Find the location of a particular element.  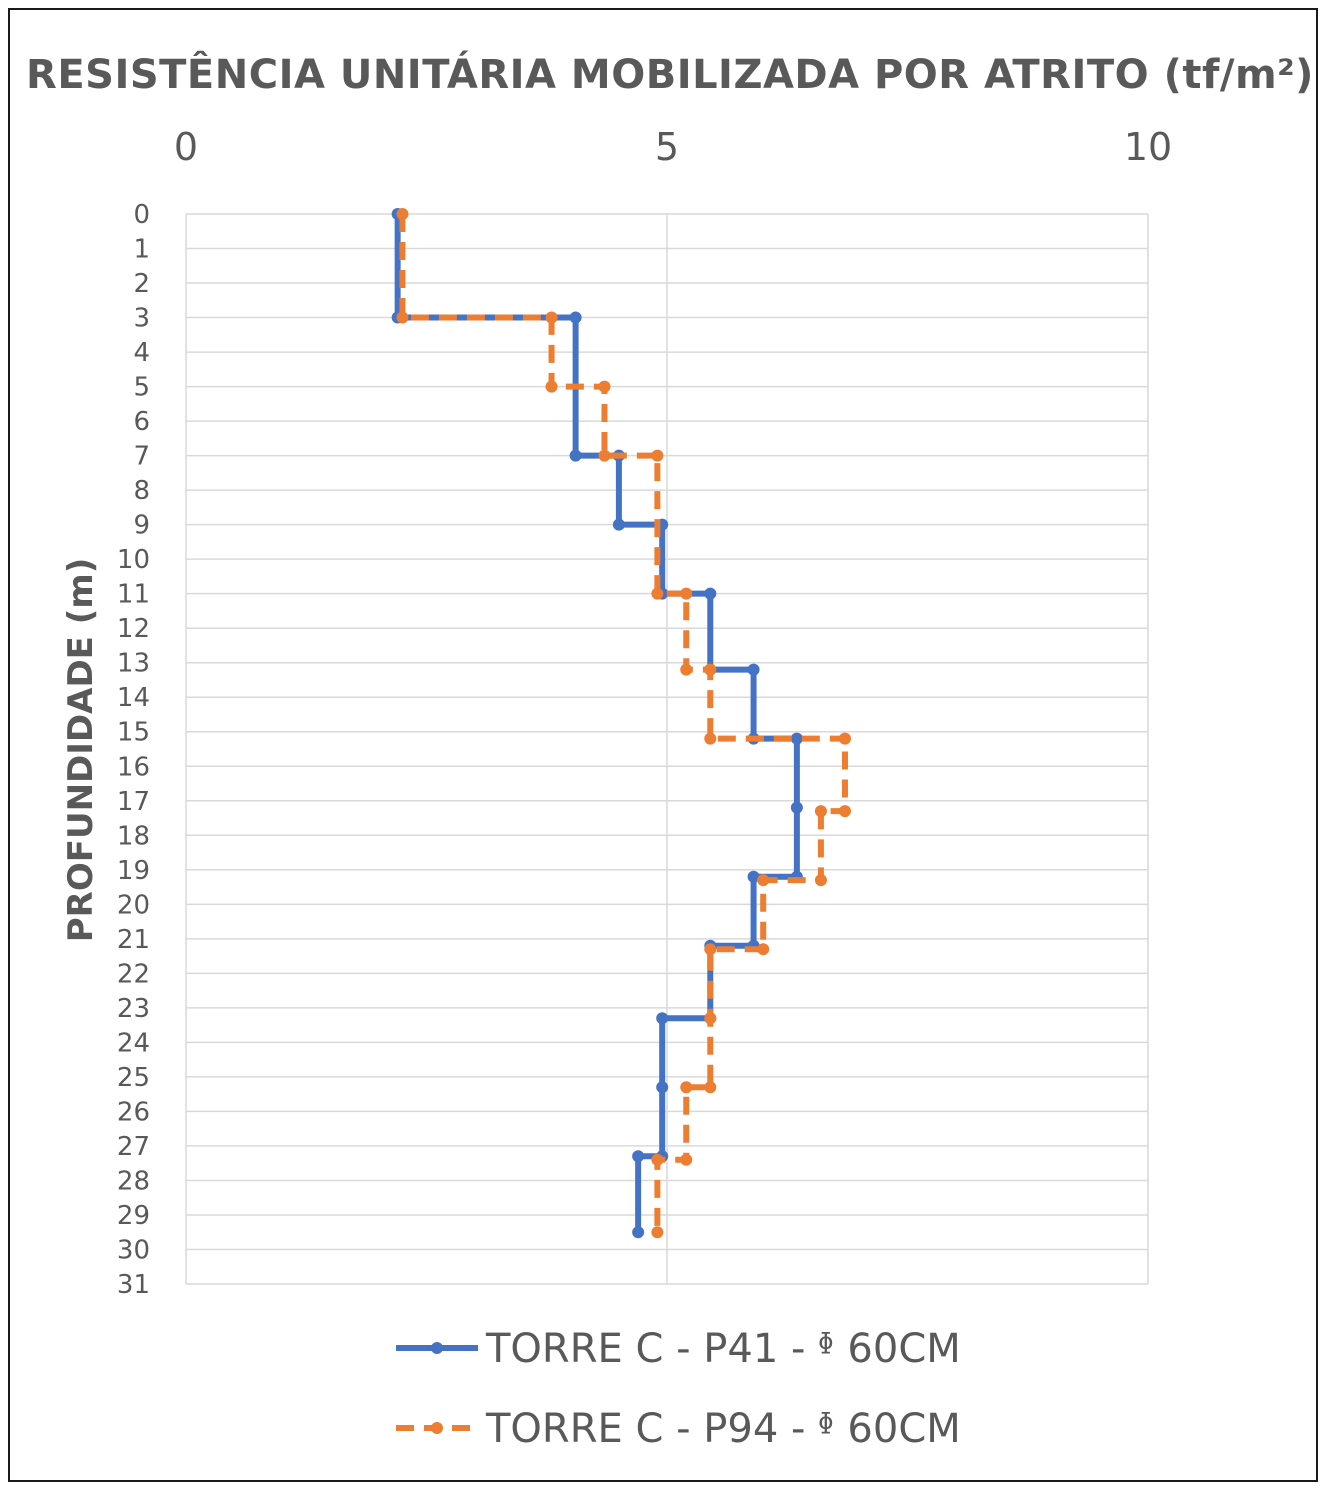

y-tick-label: 22 is located at coordinates (133, 974).